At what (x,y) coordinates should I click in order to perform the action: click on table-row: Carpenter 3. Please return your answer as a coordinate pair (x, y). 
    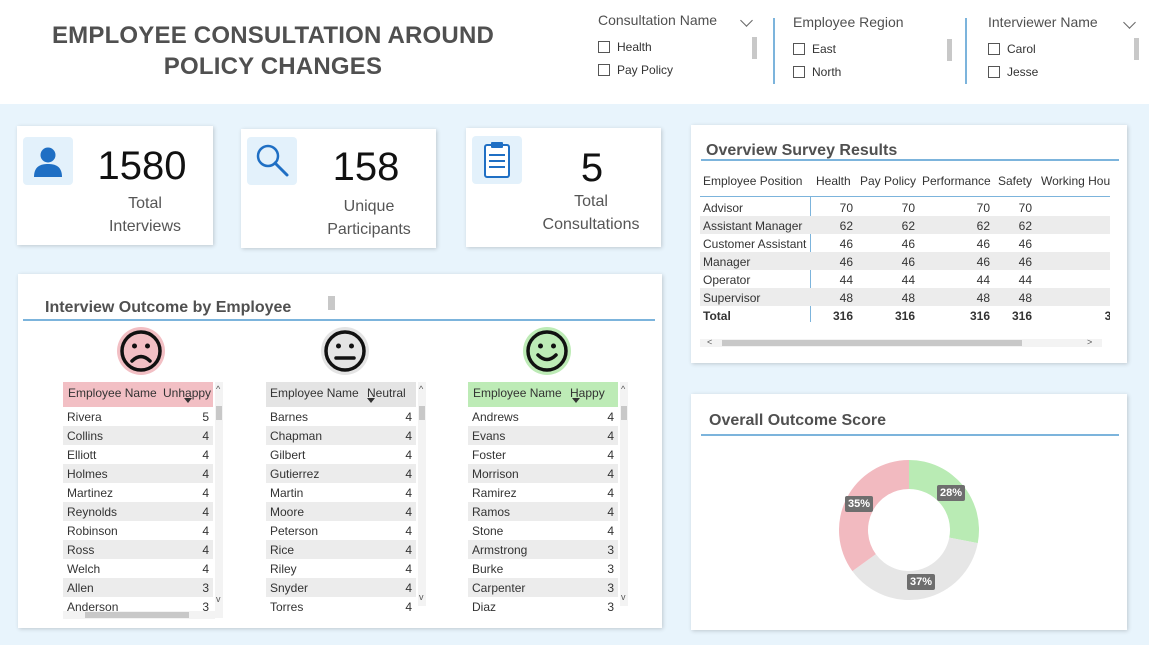
    Looking at the image, I should click on (543, 587).